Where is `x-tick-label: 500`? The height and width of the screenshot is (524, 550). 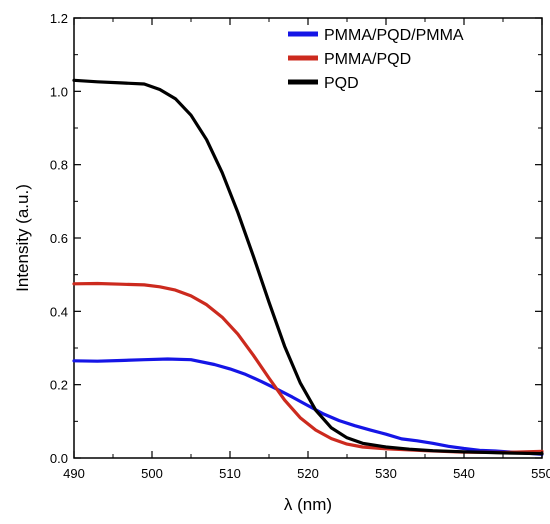 x-tick-label: 500 is located at coordinates (152, 473).